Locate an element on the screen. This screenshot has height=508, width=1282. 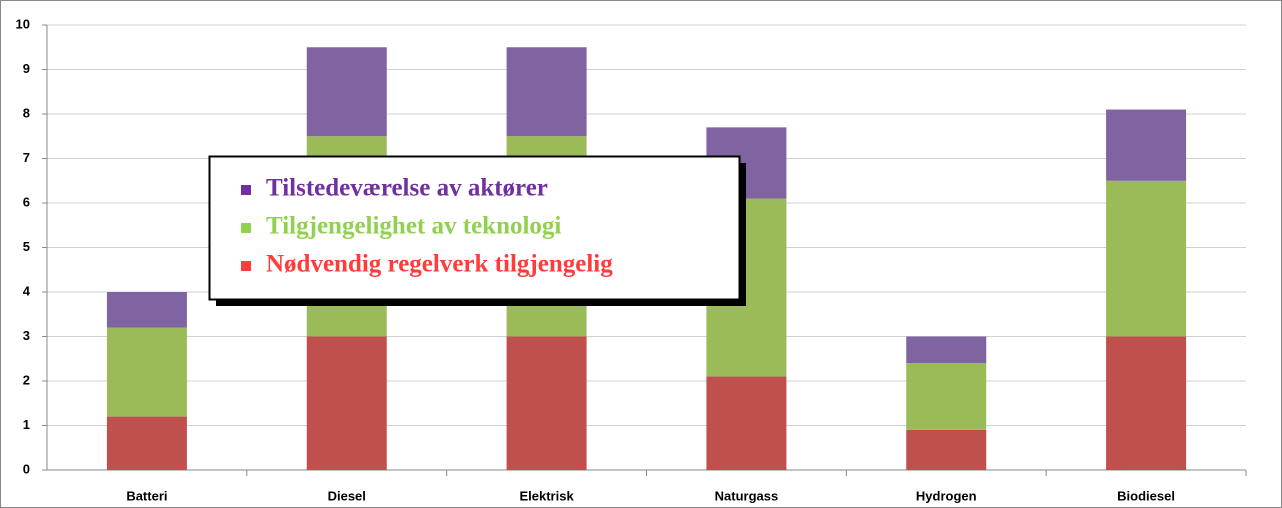
y-tick-label: 8 is located at coordinates (26, 112).